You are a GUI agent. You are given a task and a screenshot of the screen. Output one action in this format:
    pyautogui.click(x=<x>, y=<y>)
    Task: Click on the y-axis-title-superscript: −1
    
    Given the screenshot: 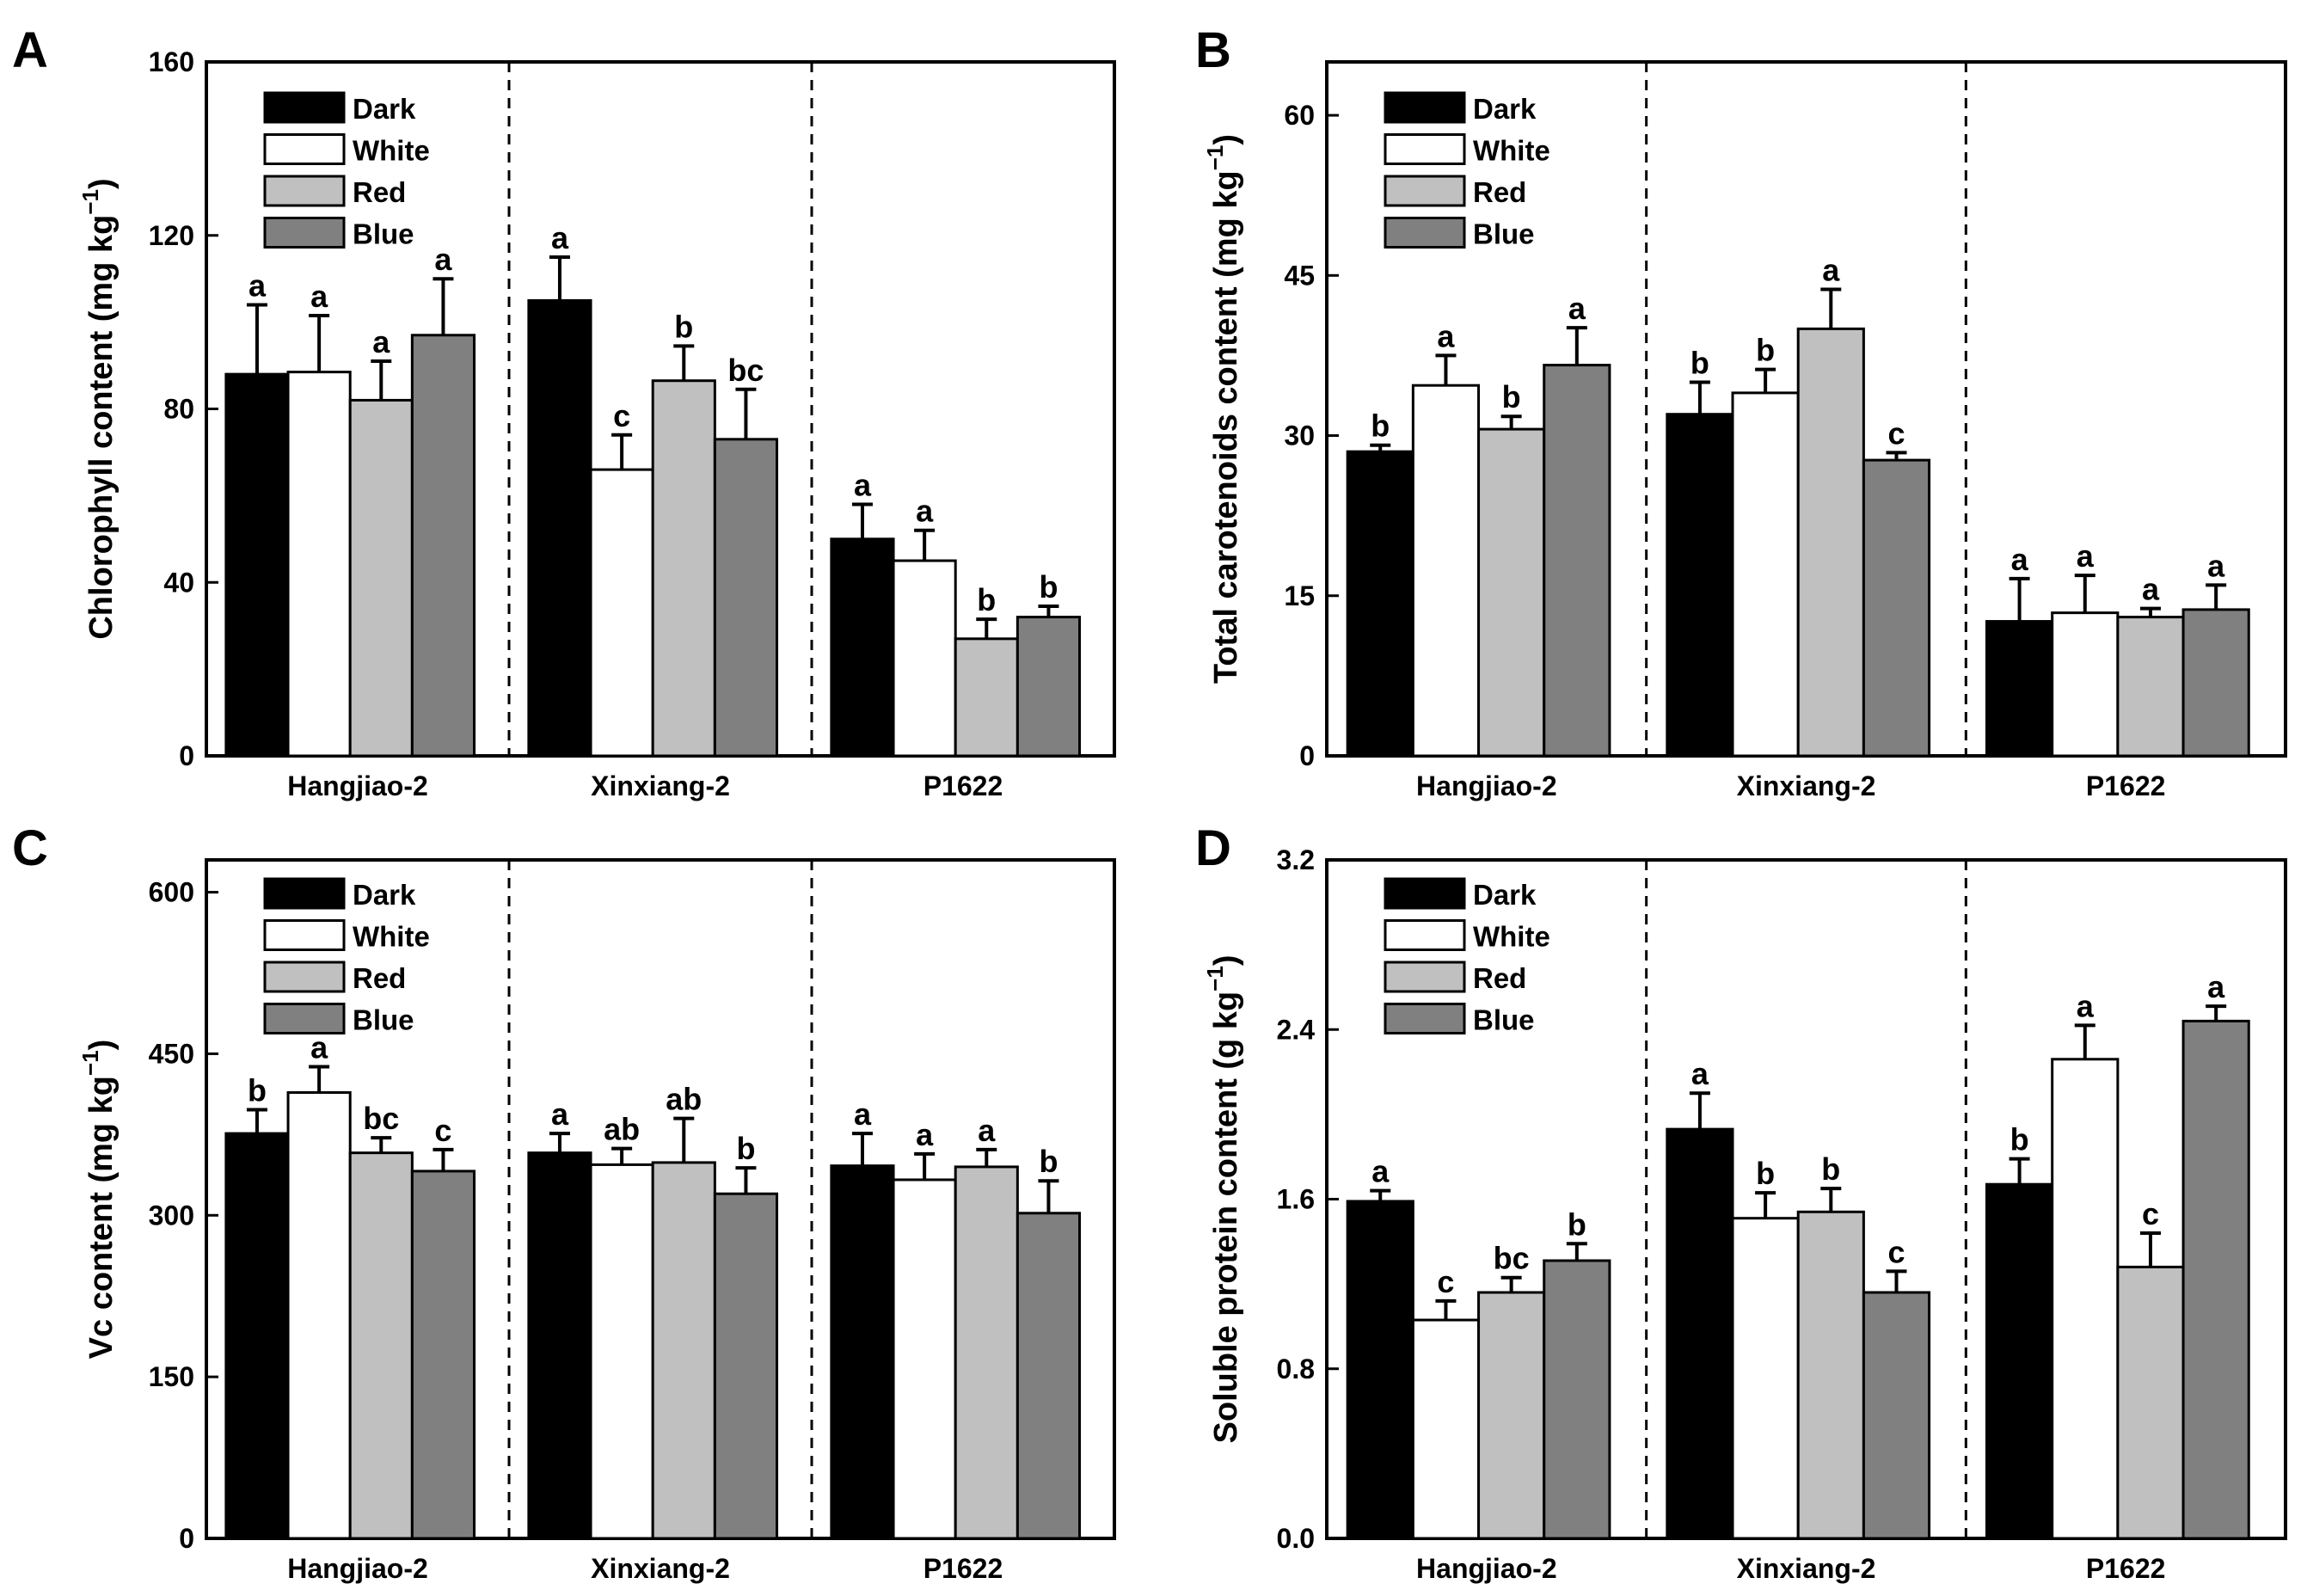 What is the action you would take?
    pyautogui.click(x=1215, y=978)
    